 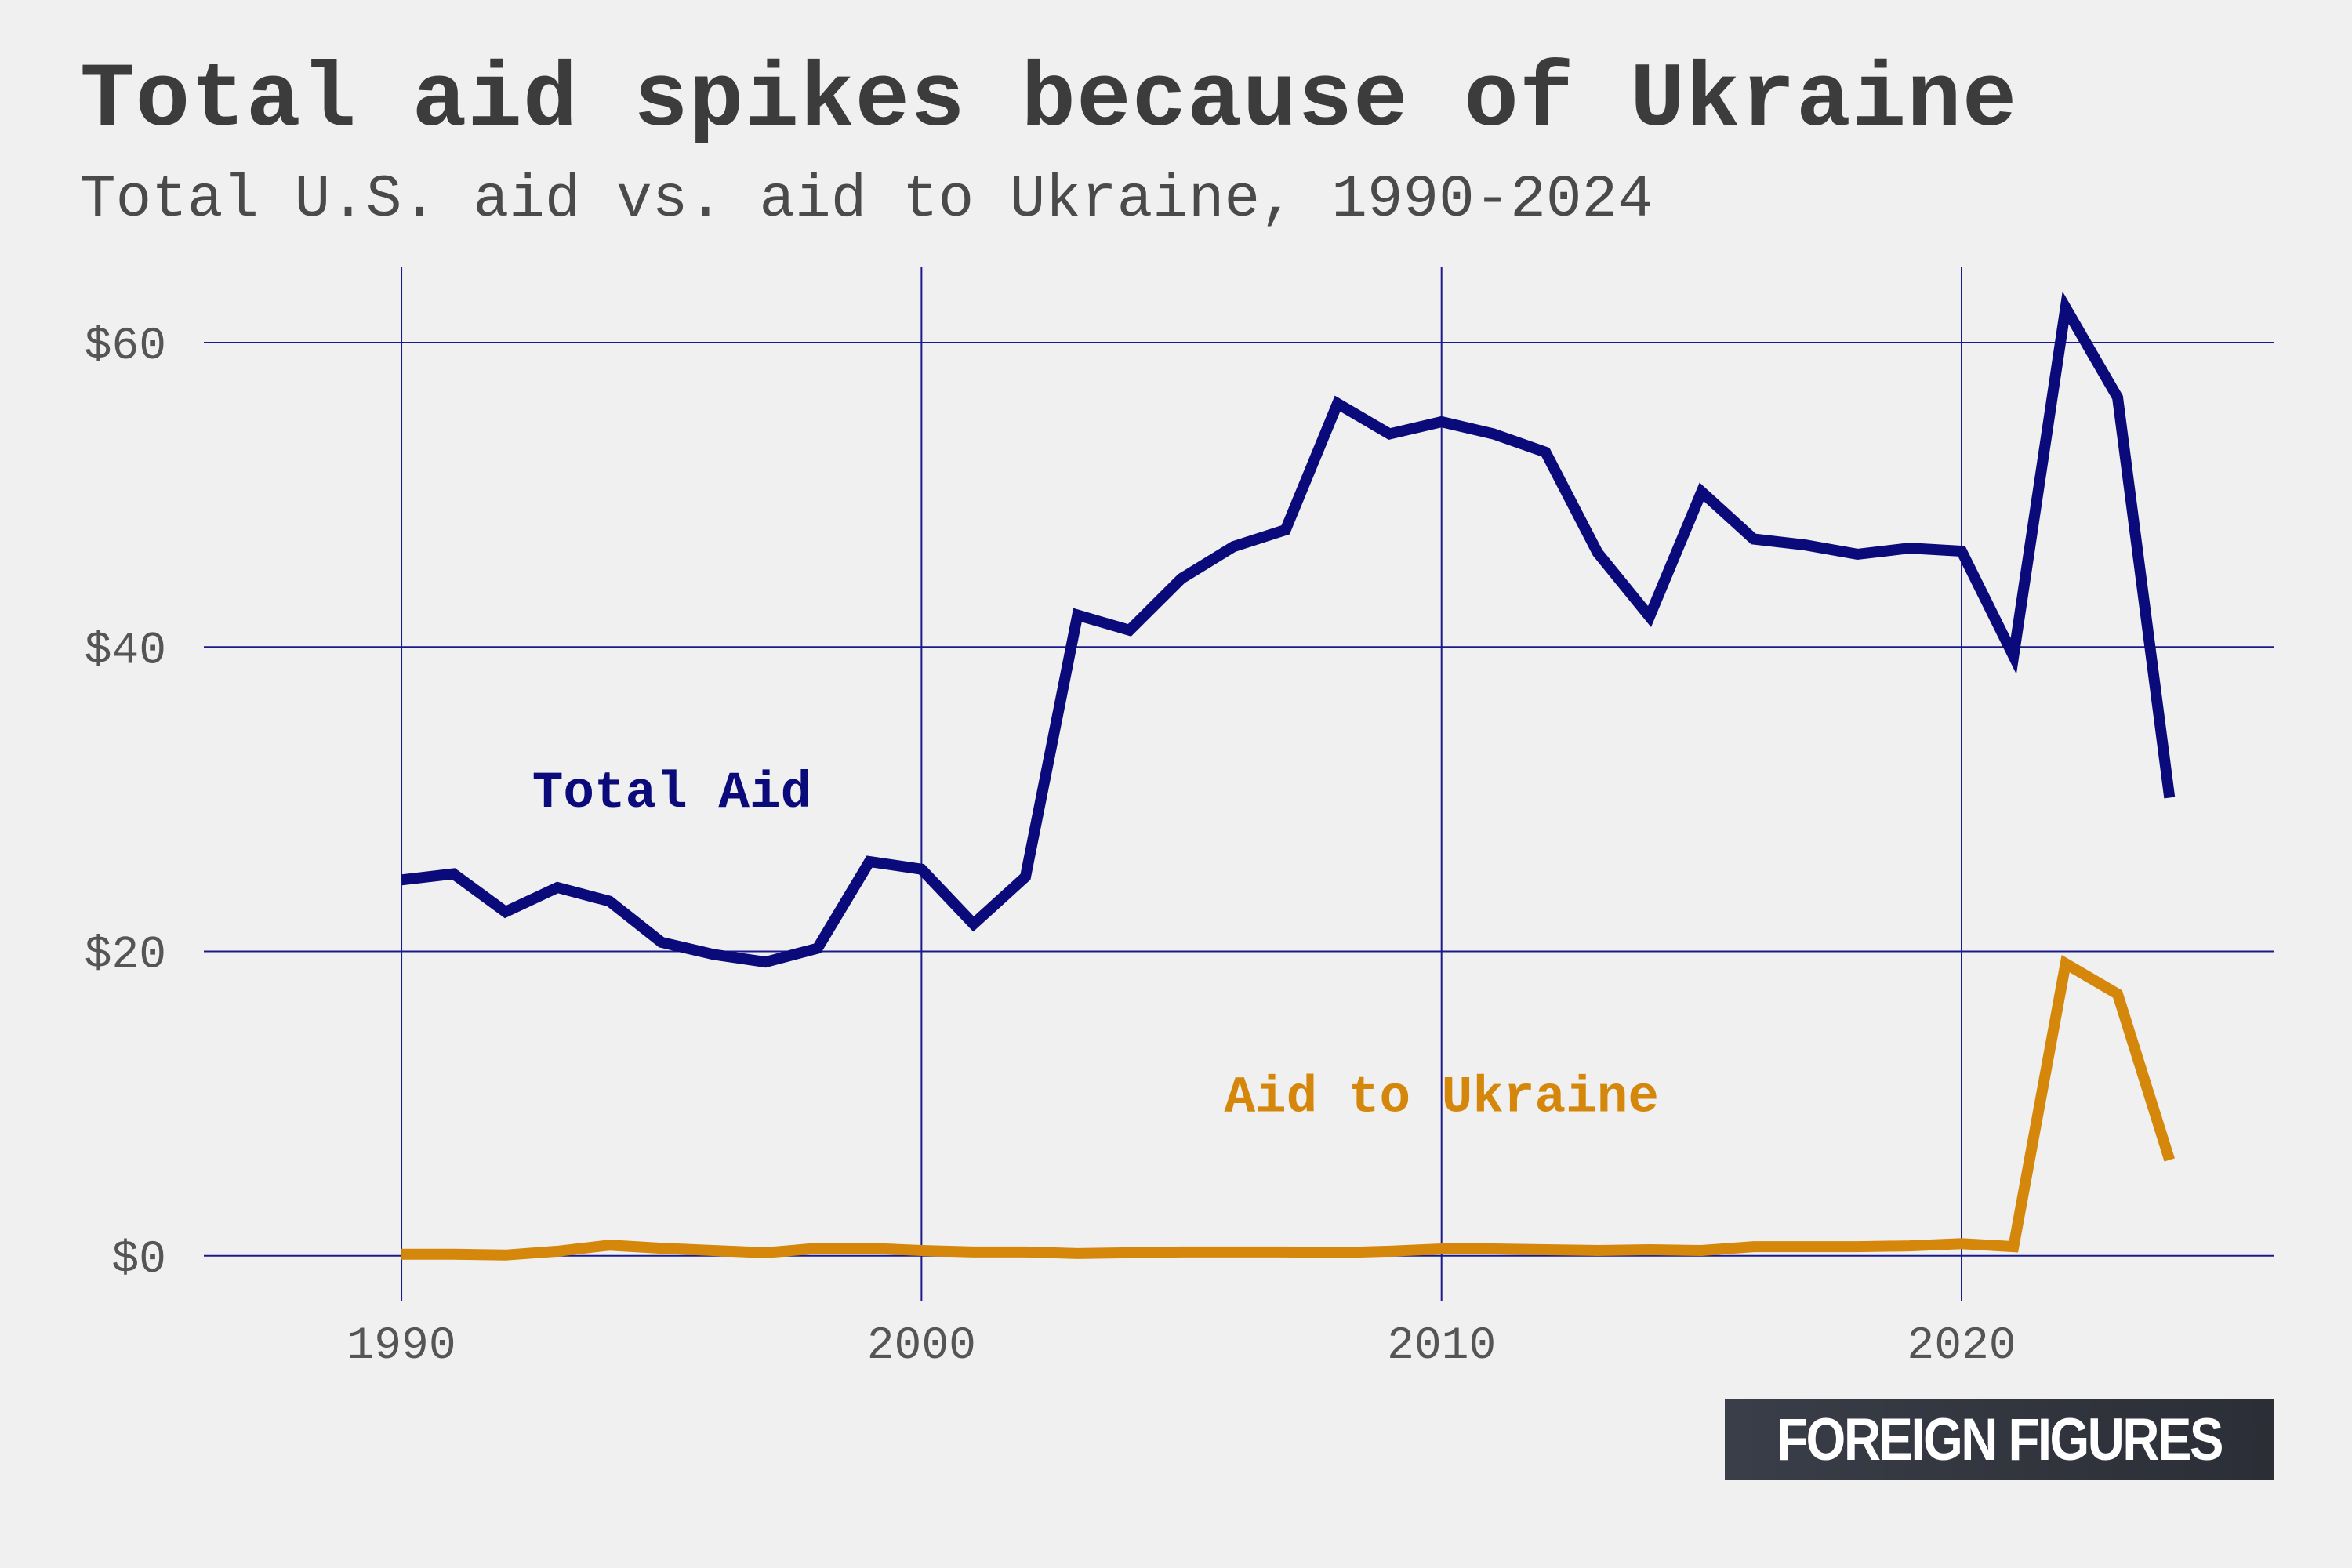 I want to click on x-tick-label: 2010, so click(x=1441, y=1346).